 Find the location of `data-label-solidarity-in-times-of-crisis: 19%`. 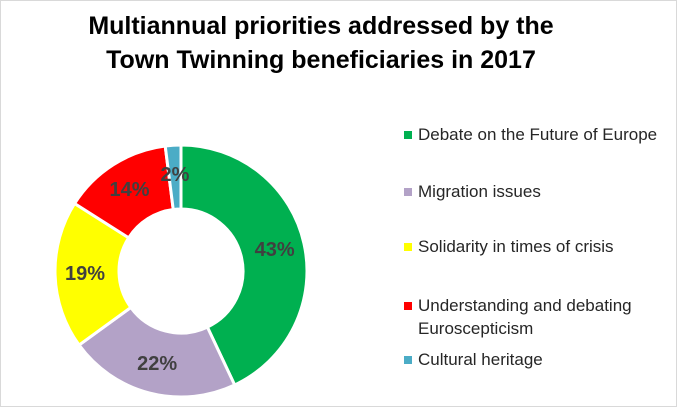

data-label-solidarity-in-times-of-crisis: 19% is located at coordinates (85, 274).